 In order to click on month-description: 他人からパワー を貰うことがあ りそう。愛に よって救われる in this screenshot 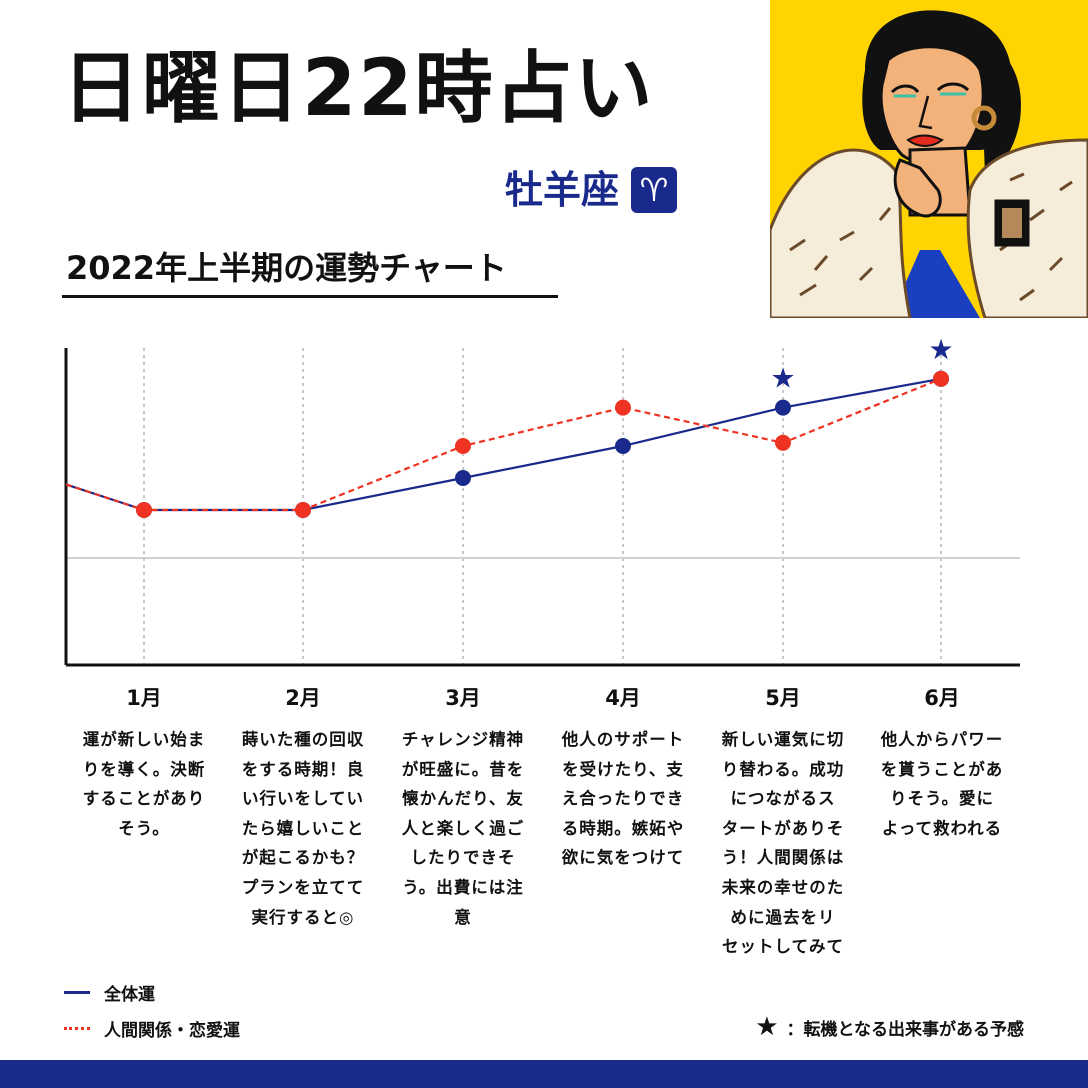, I will do `click(942, 784)`.